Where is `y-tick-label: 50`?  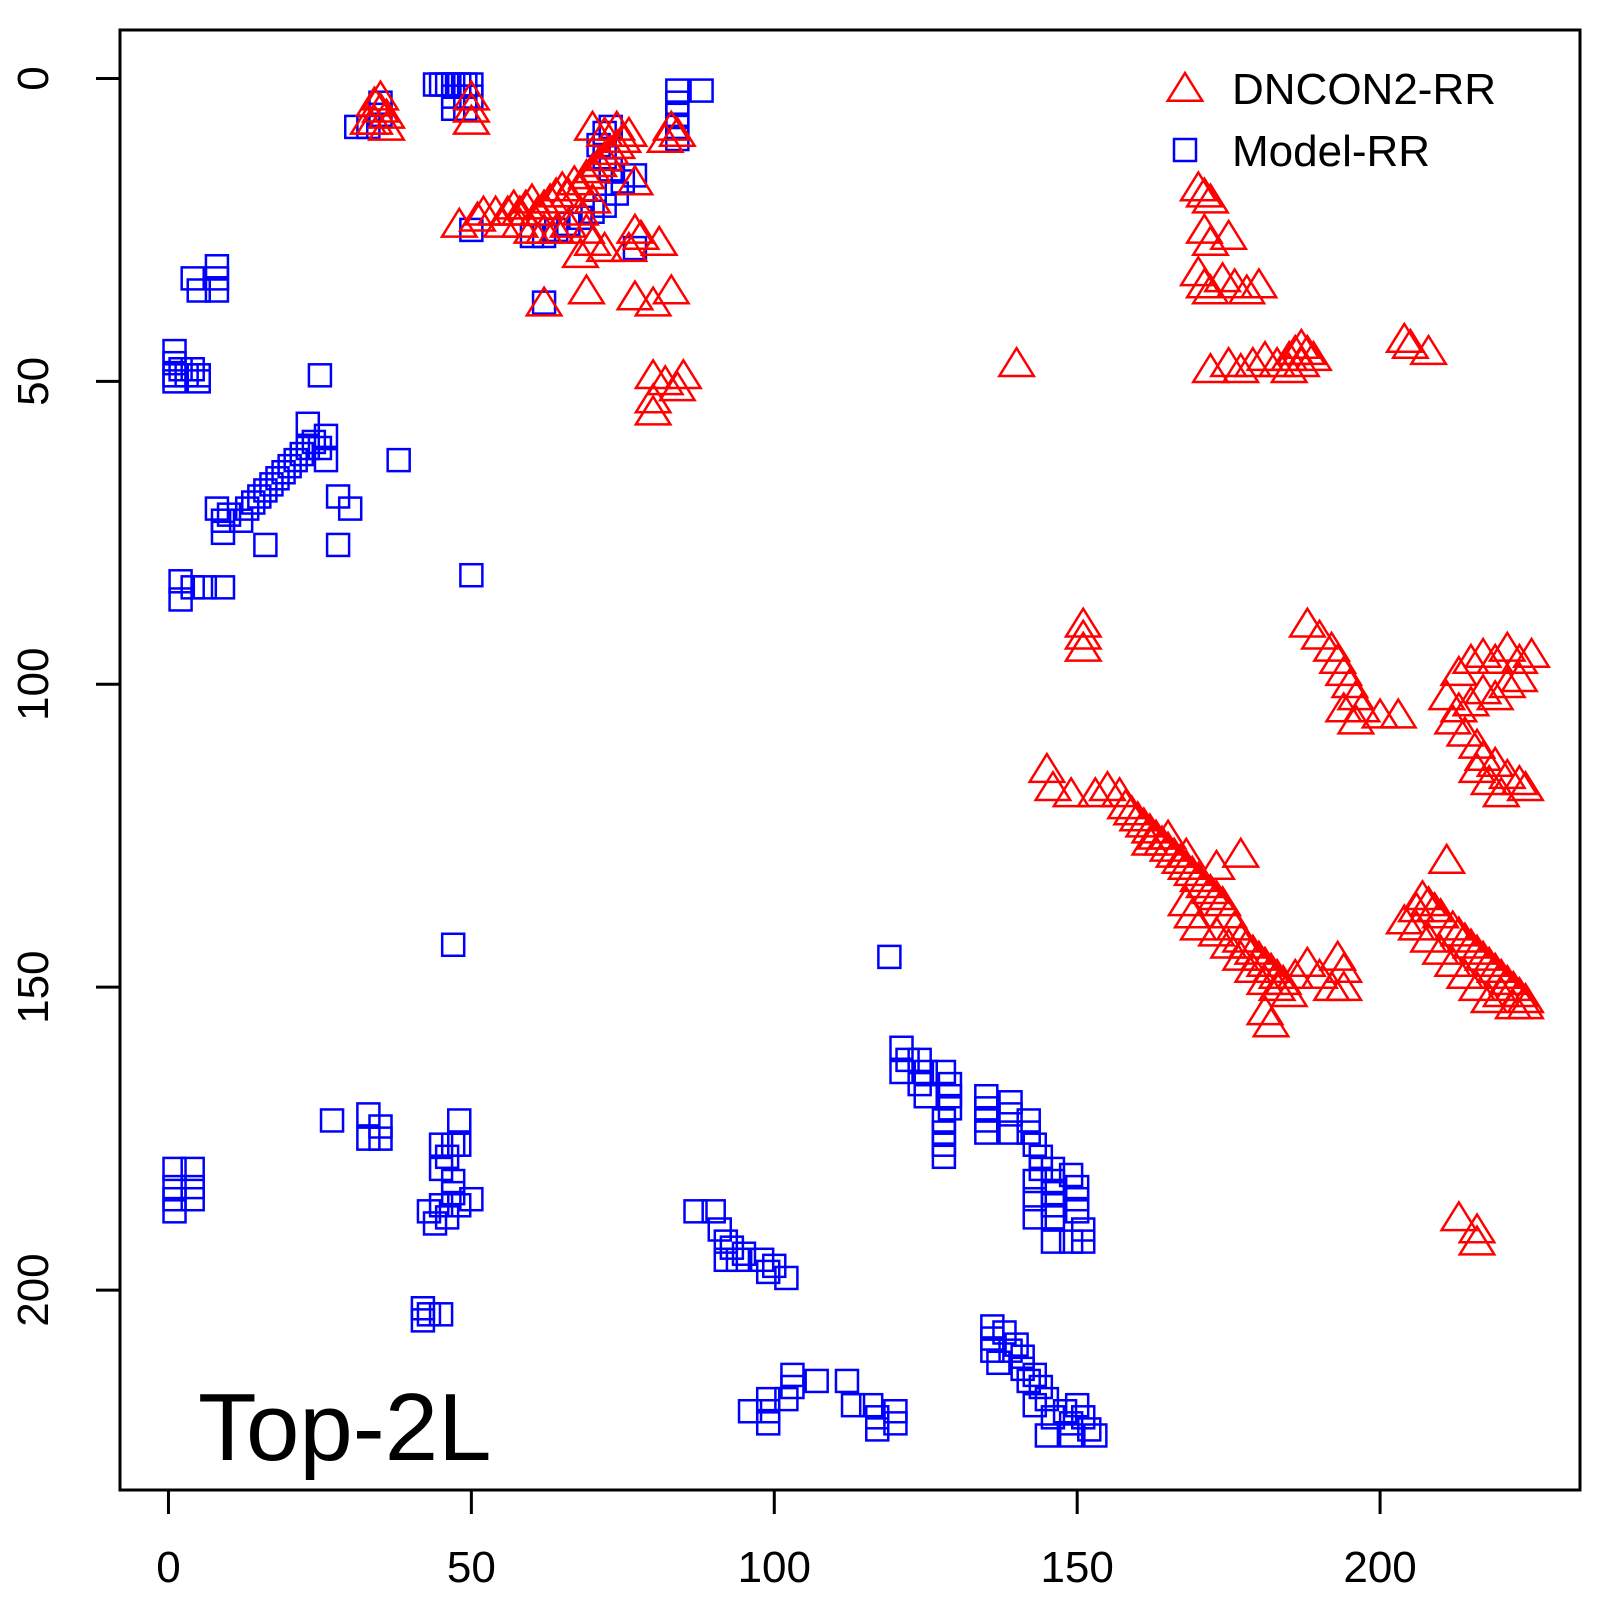 y-tick-label: 50 is located at coordinates (33, 381).